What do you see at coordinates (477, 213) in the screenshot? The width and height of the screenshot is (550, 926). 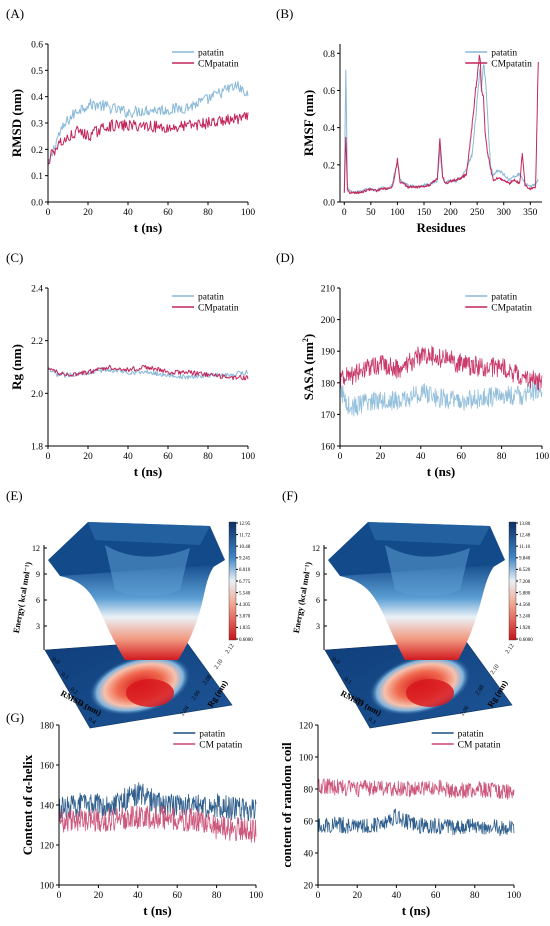 I see `x-tick-label: 250` at bounding box center [477, 213].